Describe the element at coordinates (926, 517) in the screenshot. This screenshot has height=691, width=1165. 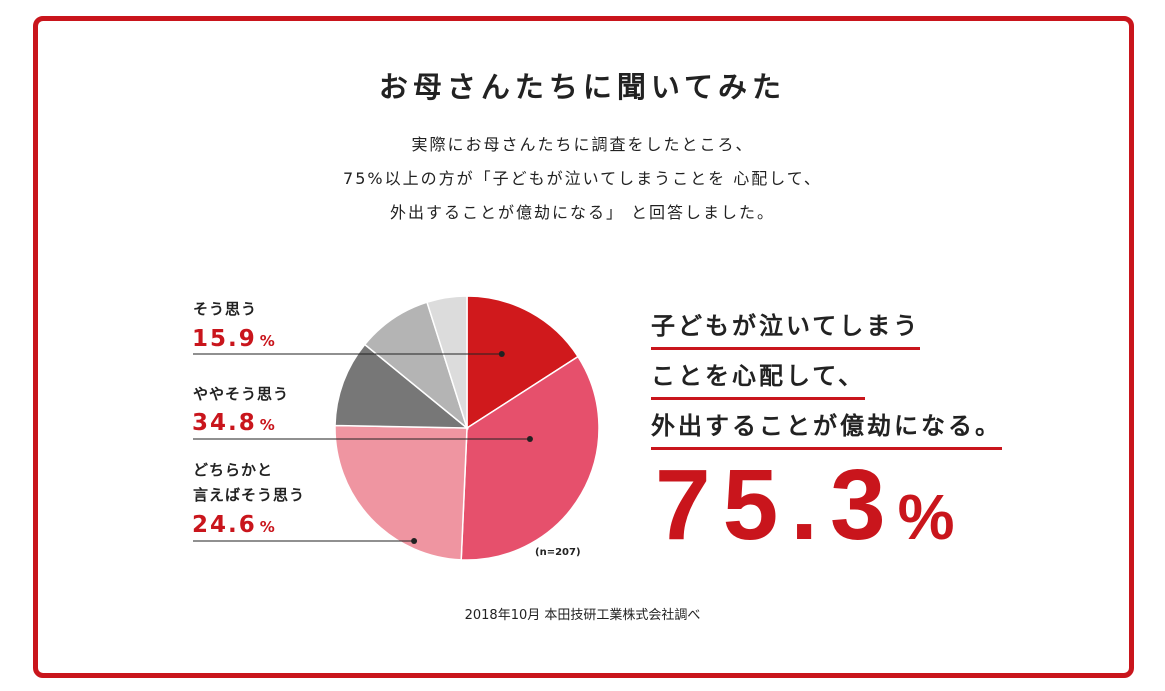
I see `big-percentage-unit: %` at that location.